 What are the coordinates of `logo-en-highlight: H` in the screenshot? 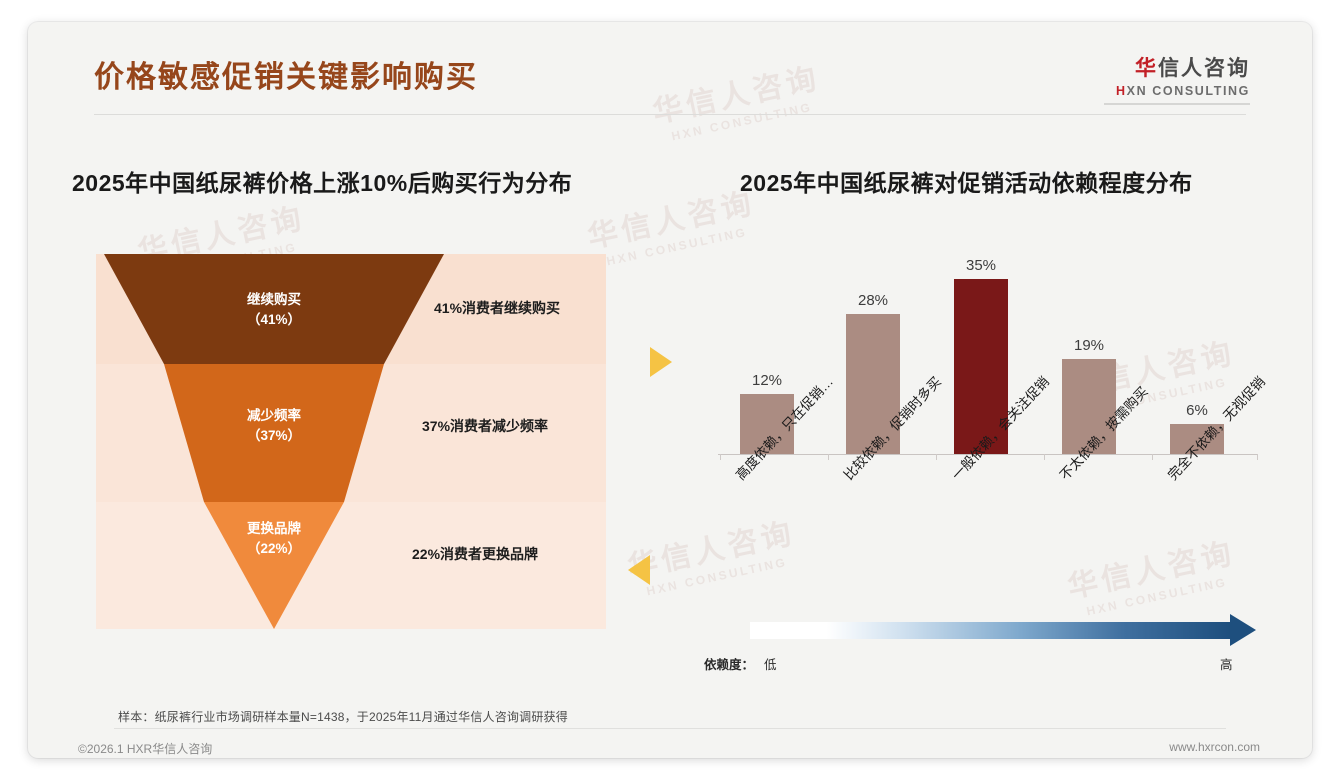 It's located at (1121, 91).